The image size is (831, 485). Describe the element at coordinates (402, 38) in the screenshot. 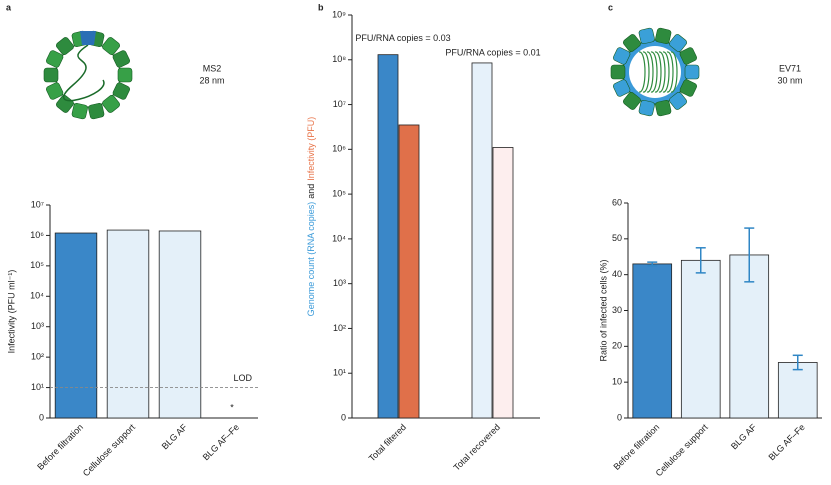

I see `annotation: PFU/RNA copies = 0.03` at that location.